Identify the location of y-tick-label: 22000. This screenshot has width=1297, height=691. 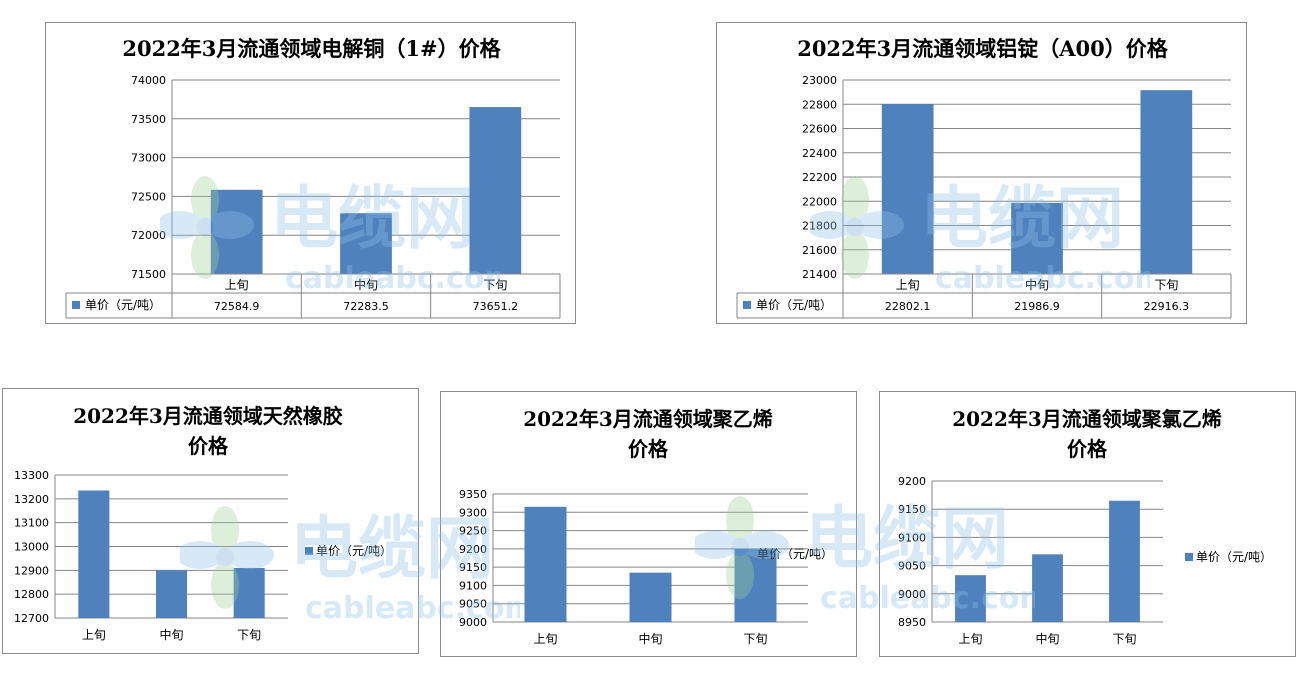
(819, 201).